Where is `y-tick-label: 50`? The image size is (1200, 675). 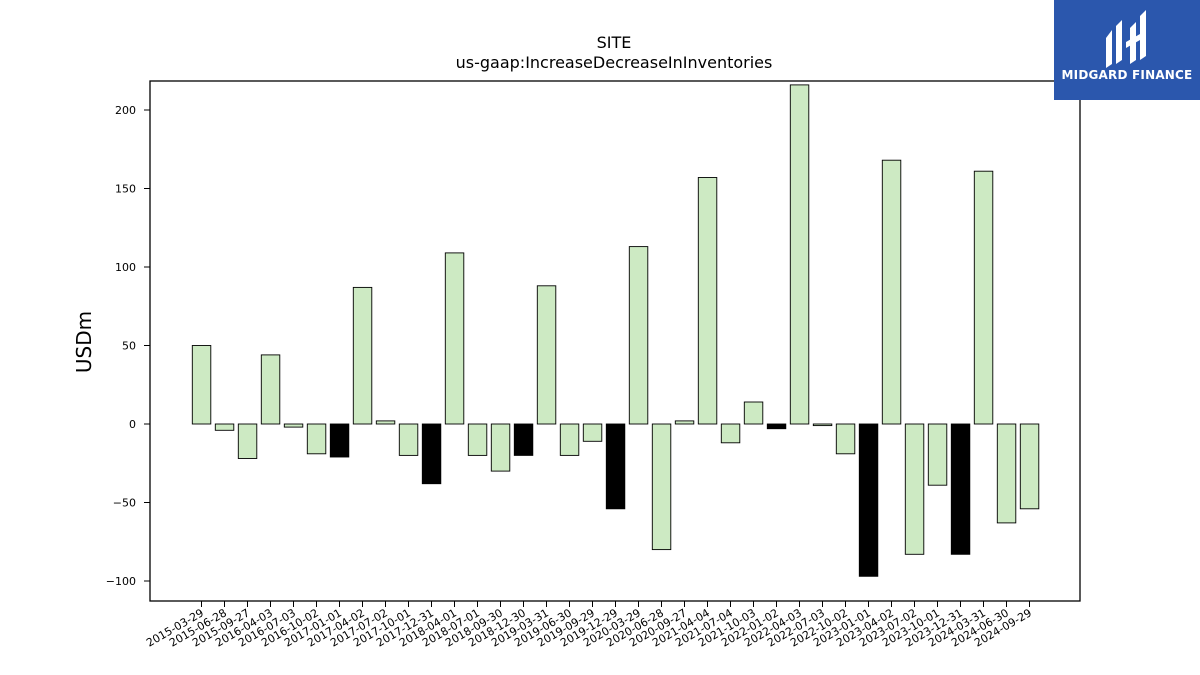
y-tick-label: 50 is located at coordinates (129, 346).